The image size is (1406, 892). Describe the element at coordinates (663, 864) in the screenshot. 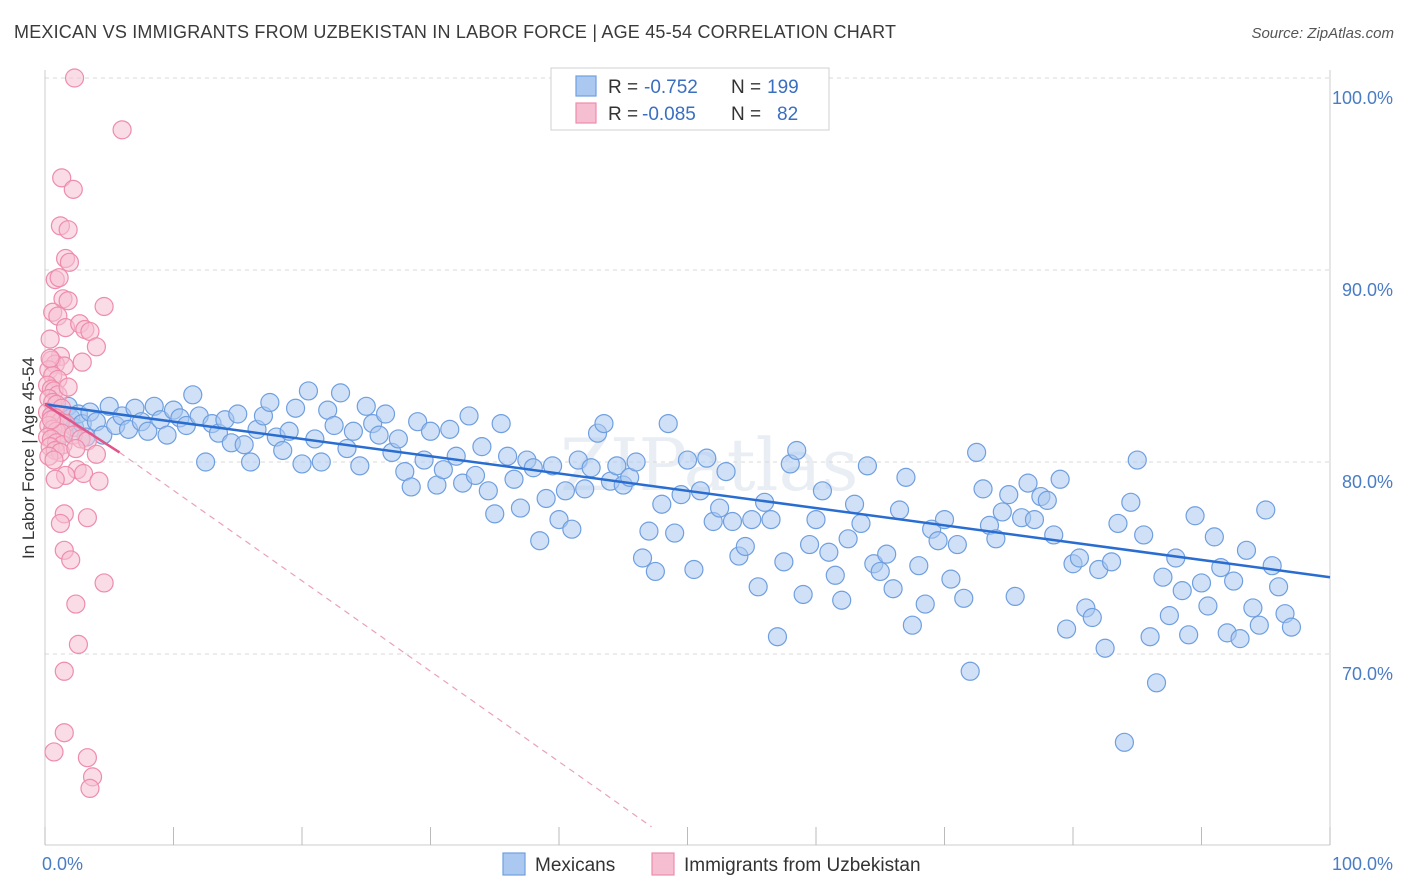

I see `bottom-legend-swatch-uzbekistan` at that location.